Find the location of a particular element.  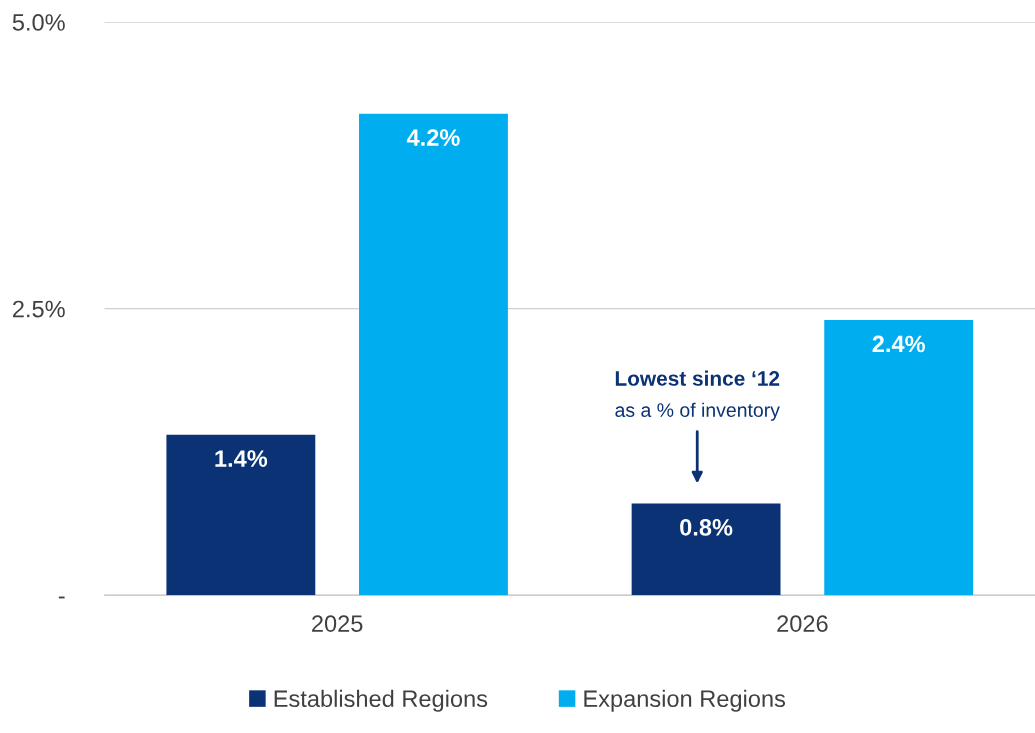

legend-label: Expansion Regions is located at coordinates (685, 700).